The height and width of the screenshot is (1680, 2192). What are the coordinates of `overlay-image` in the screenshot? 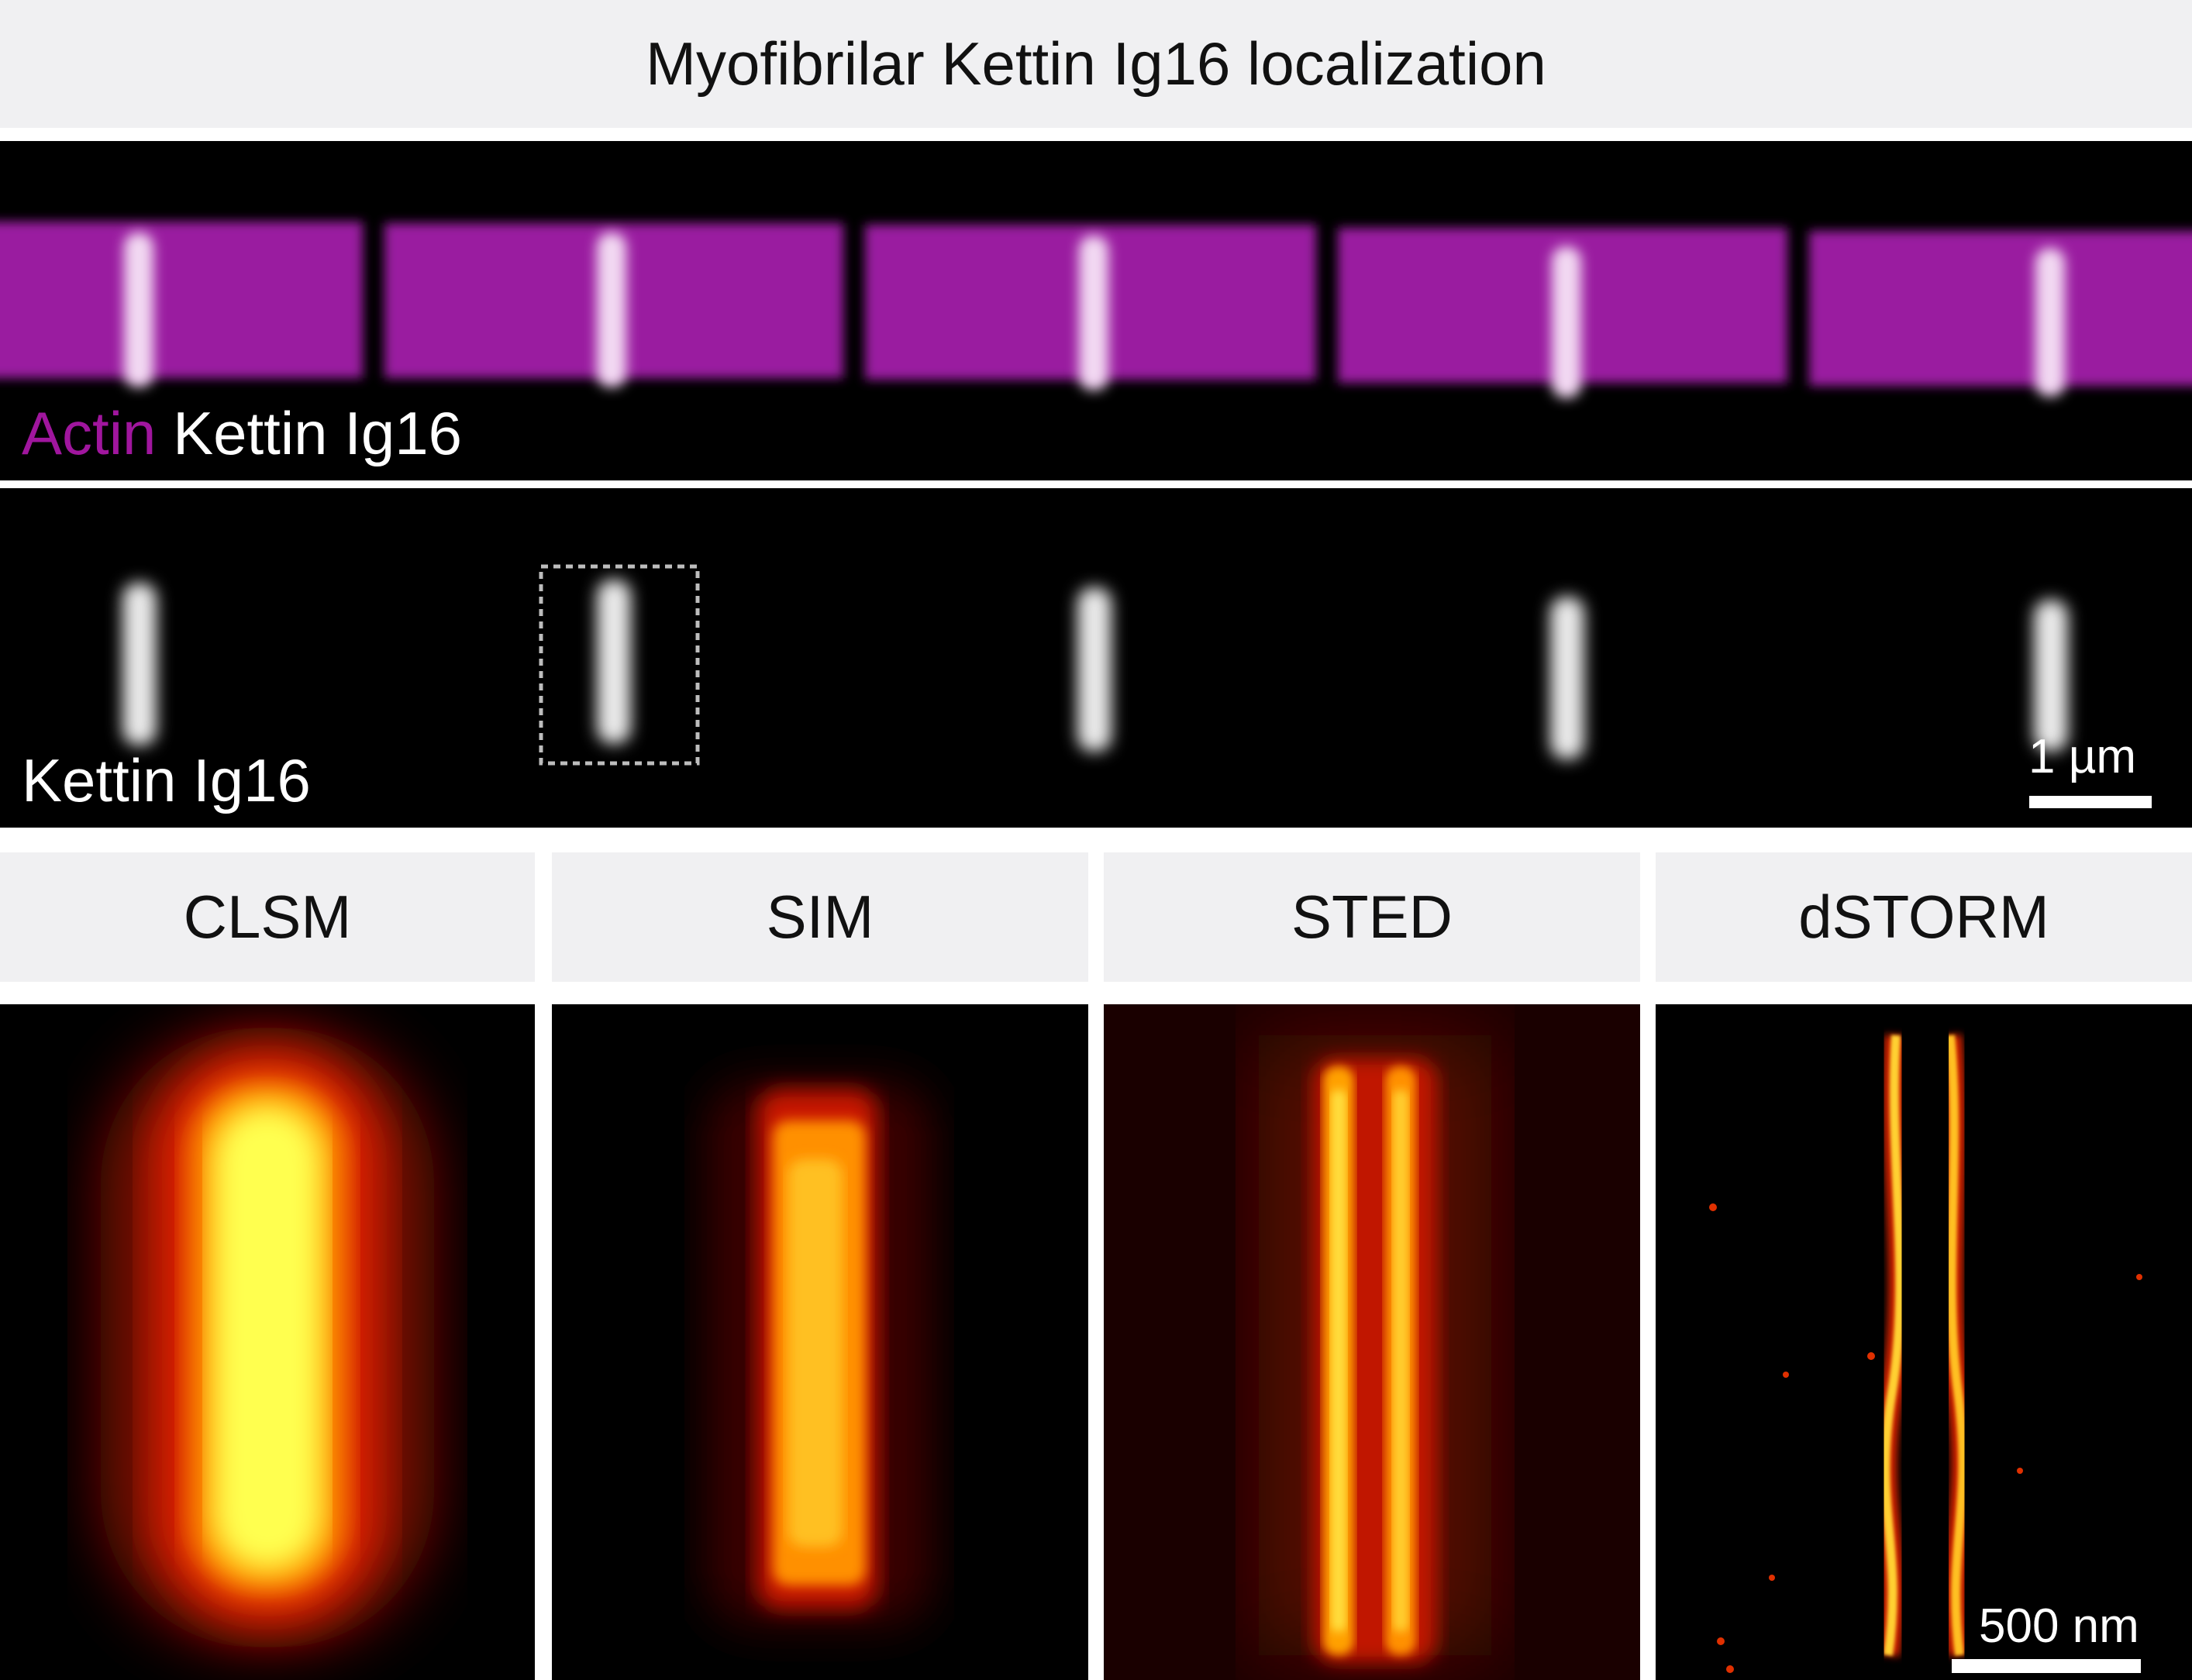 It's located at (1096, 310).